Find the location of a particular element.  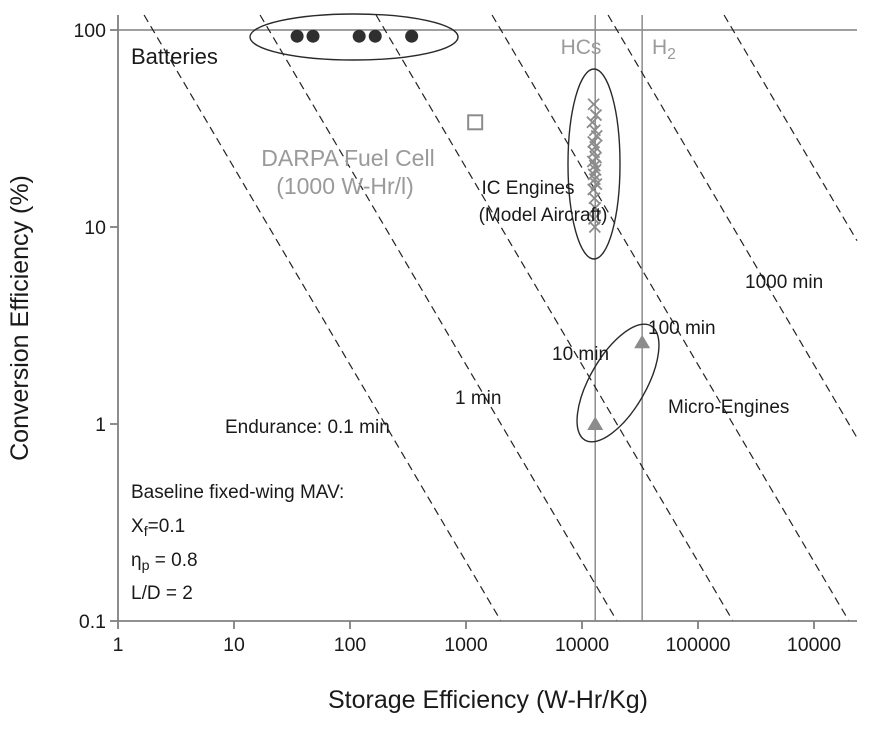

endurance-10min-label: 10 min is located at coordinates (580, 354).